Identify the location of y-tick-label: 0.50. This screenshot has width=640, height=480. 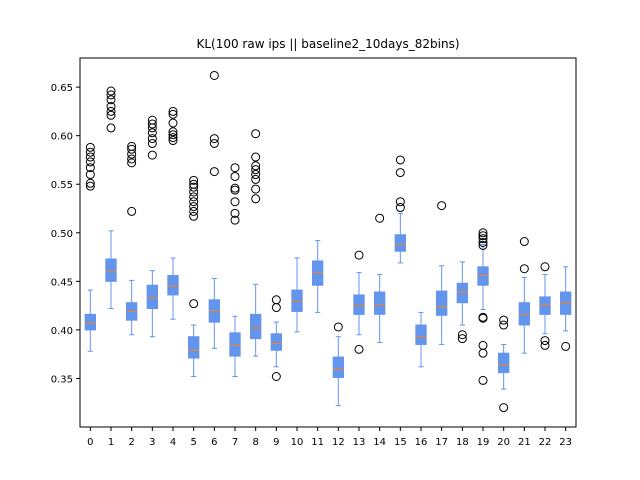
(62, 234).